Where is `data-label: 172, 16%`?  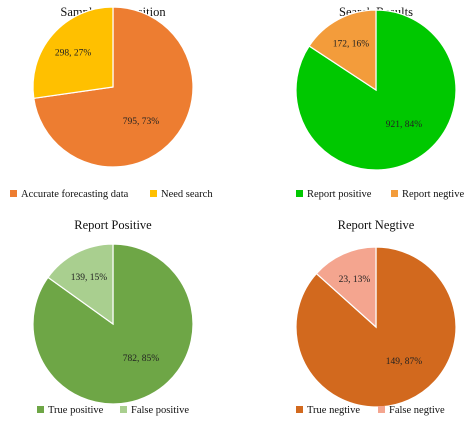
data-label: 172, 16% is located at coordinates (351, 45).